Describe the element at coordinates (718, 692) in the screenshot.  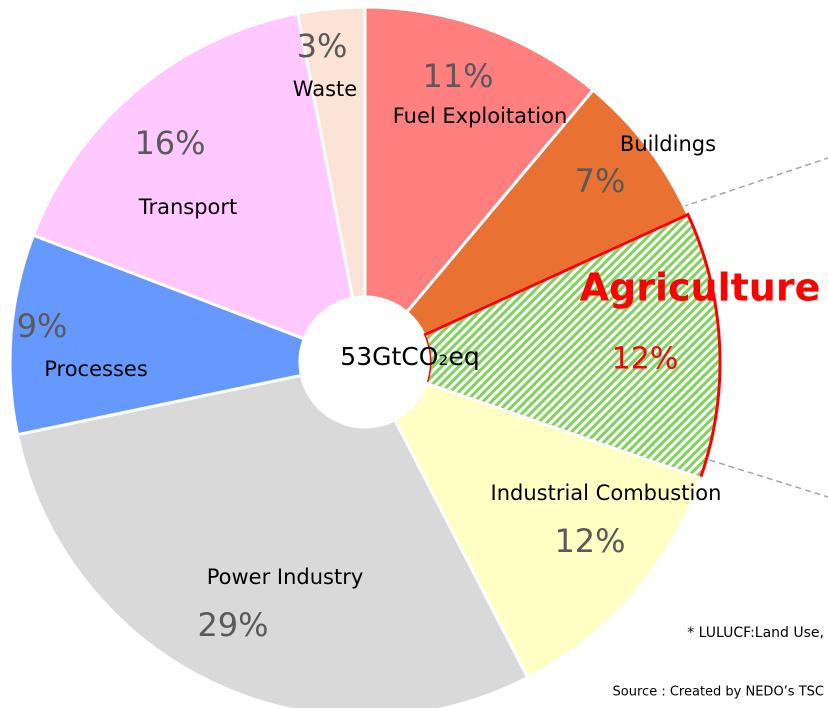
I see `source: Source : Created by NEDO’s TSC` at that location.